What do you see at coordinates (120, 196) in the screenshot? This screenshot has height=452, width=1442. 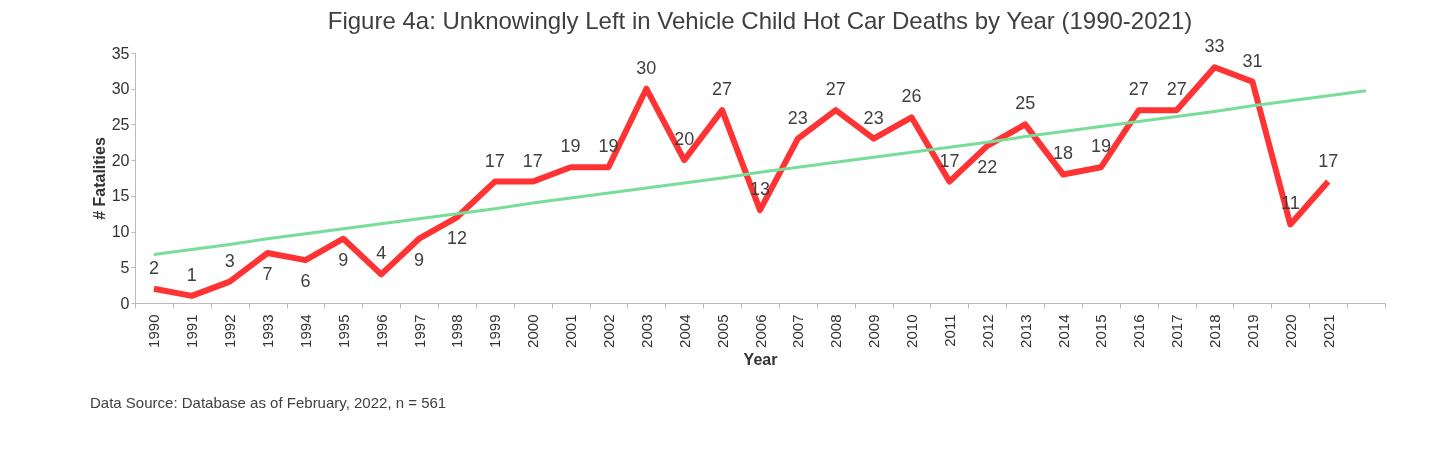 I see `y-tick-label: 15` at bounding box center [120, 196].